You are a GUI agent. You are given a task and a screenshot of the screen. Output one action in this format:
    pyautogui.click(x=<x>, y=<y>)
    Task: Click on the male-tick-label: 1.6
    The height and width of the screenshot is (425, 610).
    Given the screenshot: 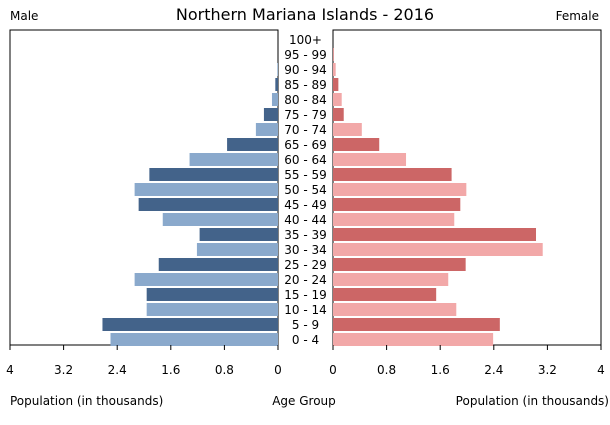 What is the action you would take?
    pyautogui.click(x=170, y=370)
    